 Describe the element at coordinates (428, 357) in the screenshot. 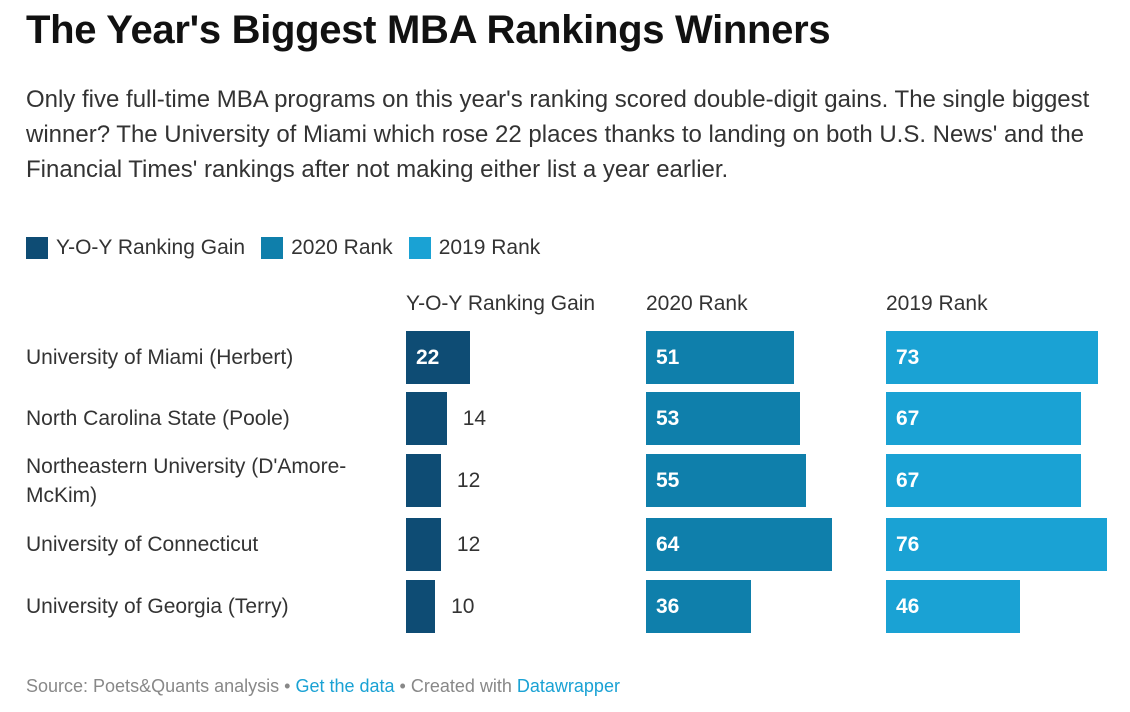

I see `value-label-y-o-y-ranking-gain-university-of-miami-herbert: 22` at that location.